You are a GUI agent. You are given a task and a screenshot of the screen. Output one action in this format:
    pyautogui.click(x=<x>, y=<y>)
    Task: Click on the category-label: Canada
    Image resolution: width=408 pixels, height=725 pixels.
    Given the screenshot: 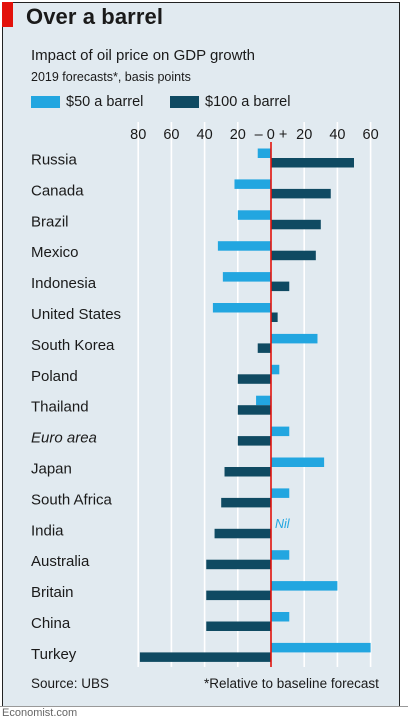 What is the action you would take?
    pyautogui.click(x=57, y=190)
    